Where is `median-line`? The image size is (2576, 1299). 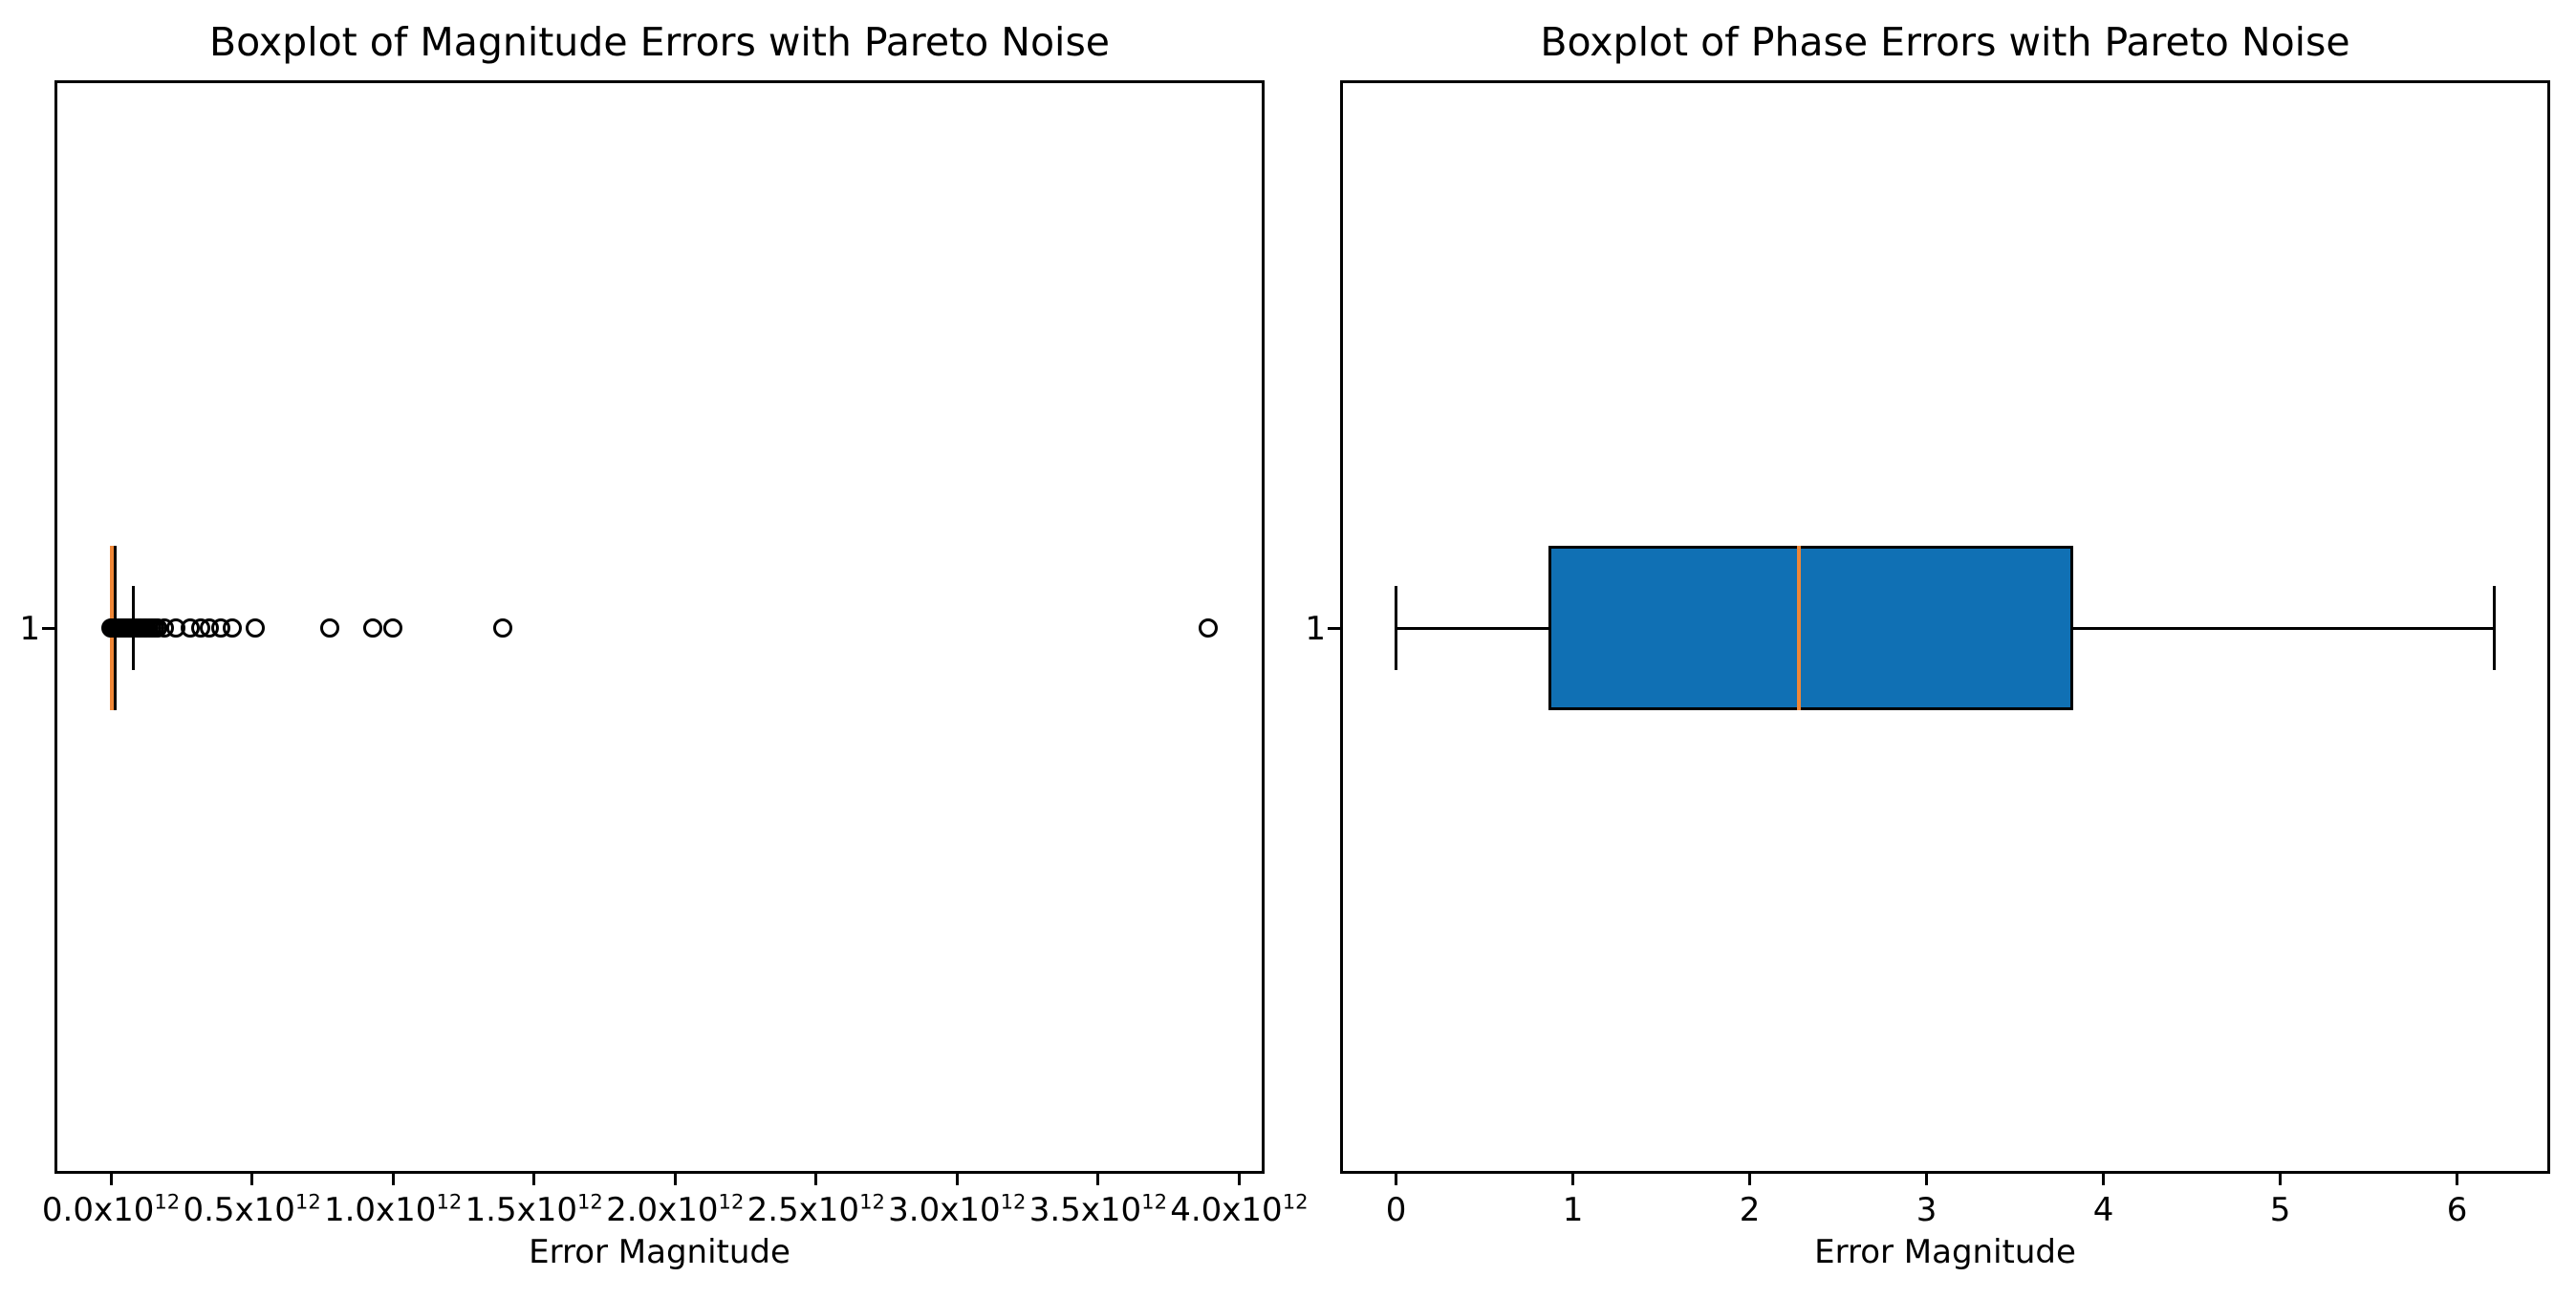 median-line is located at coordinates (1799, 628).